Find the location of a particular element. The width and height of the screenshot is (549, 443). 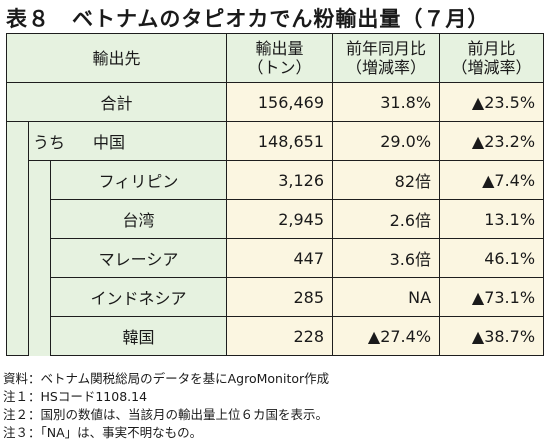

country-yoy: ▲27.4% is located at coordinates (386, 336).